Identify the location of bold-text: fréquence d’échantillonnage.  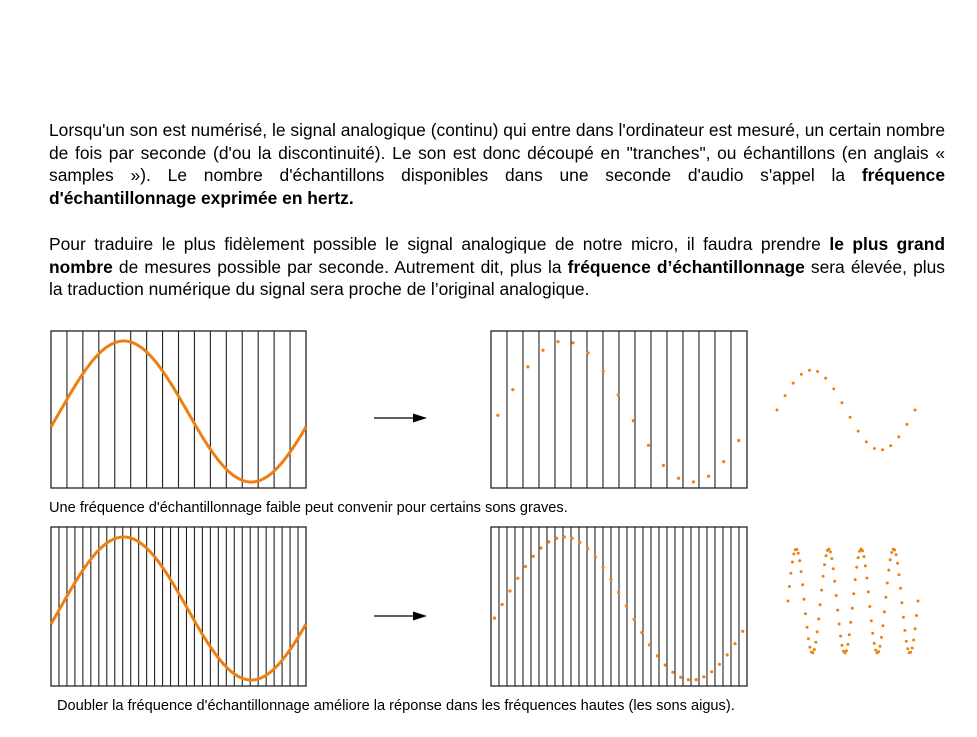
(686, 266).